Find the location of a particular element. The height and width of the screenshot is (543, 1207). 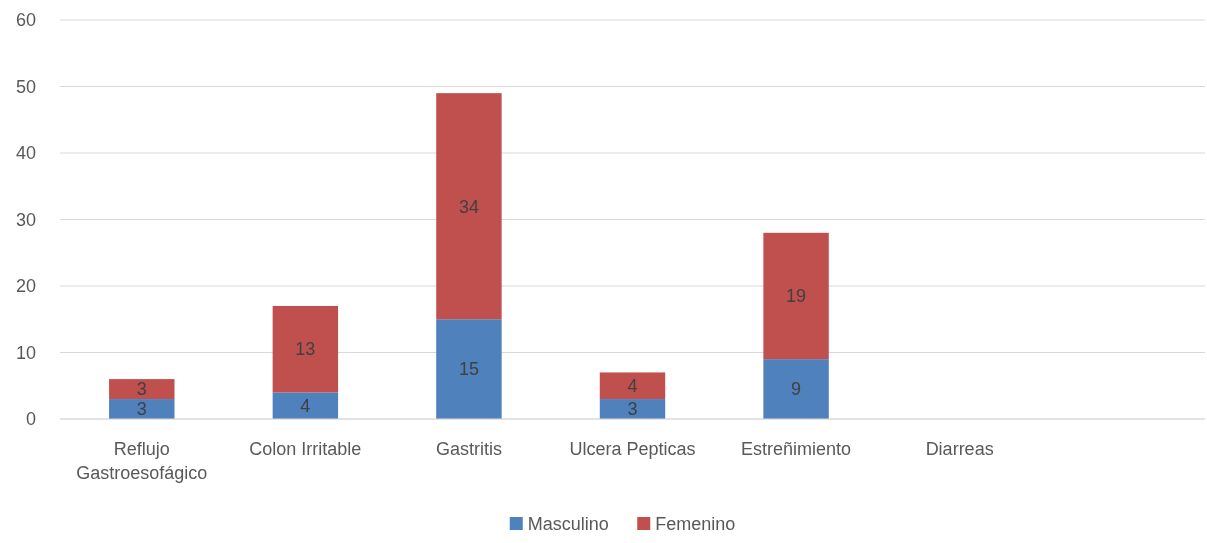

x-tick-label: Gastritis is located at coordinates (468, 449).